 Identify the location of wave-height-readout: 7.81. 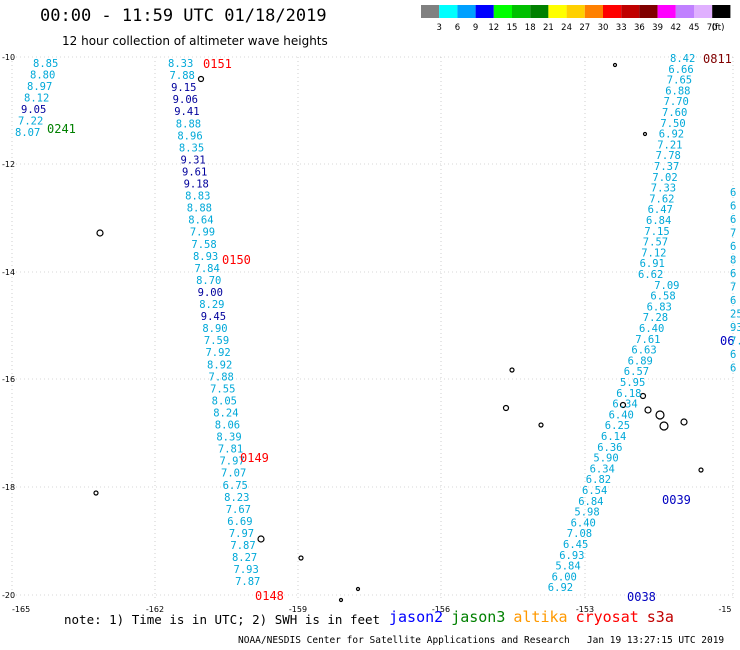
(230, 450).